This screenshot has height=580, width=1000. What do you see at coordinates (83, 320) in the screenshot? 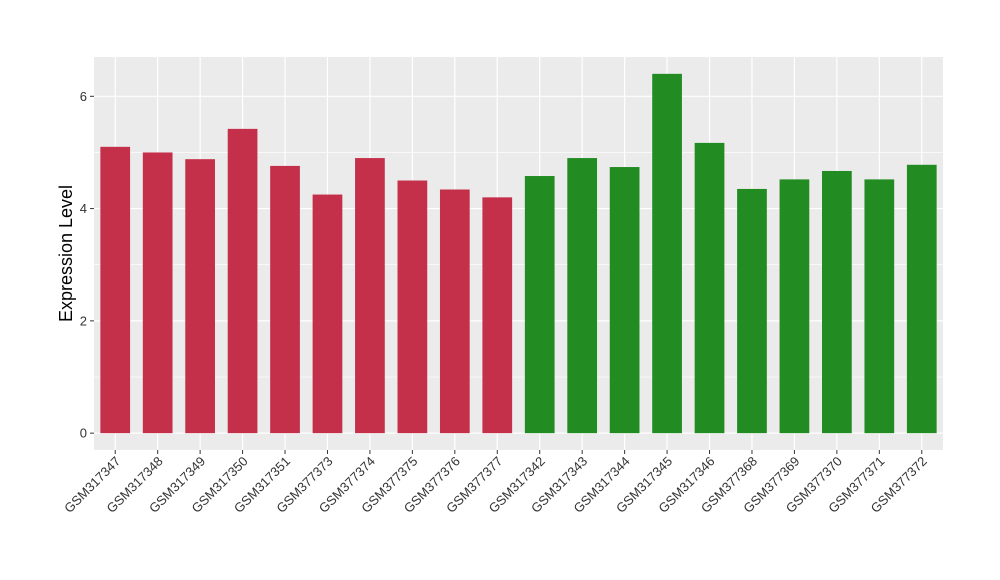
I see `y-tick-label: 2` at bounding box center [83, 320].